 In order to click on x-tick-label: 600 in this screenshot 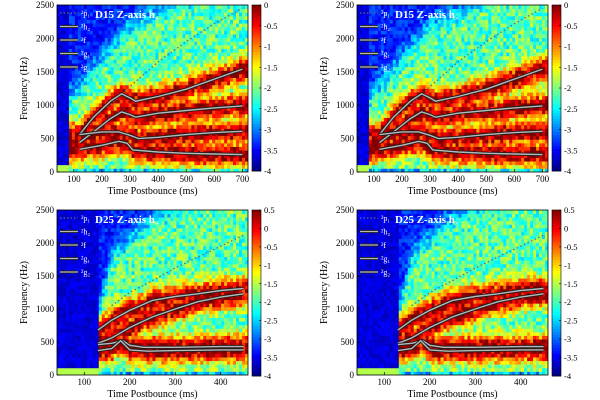, I will do `click(515, 179)`.